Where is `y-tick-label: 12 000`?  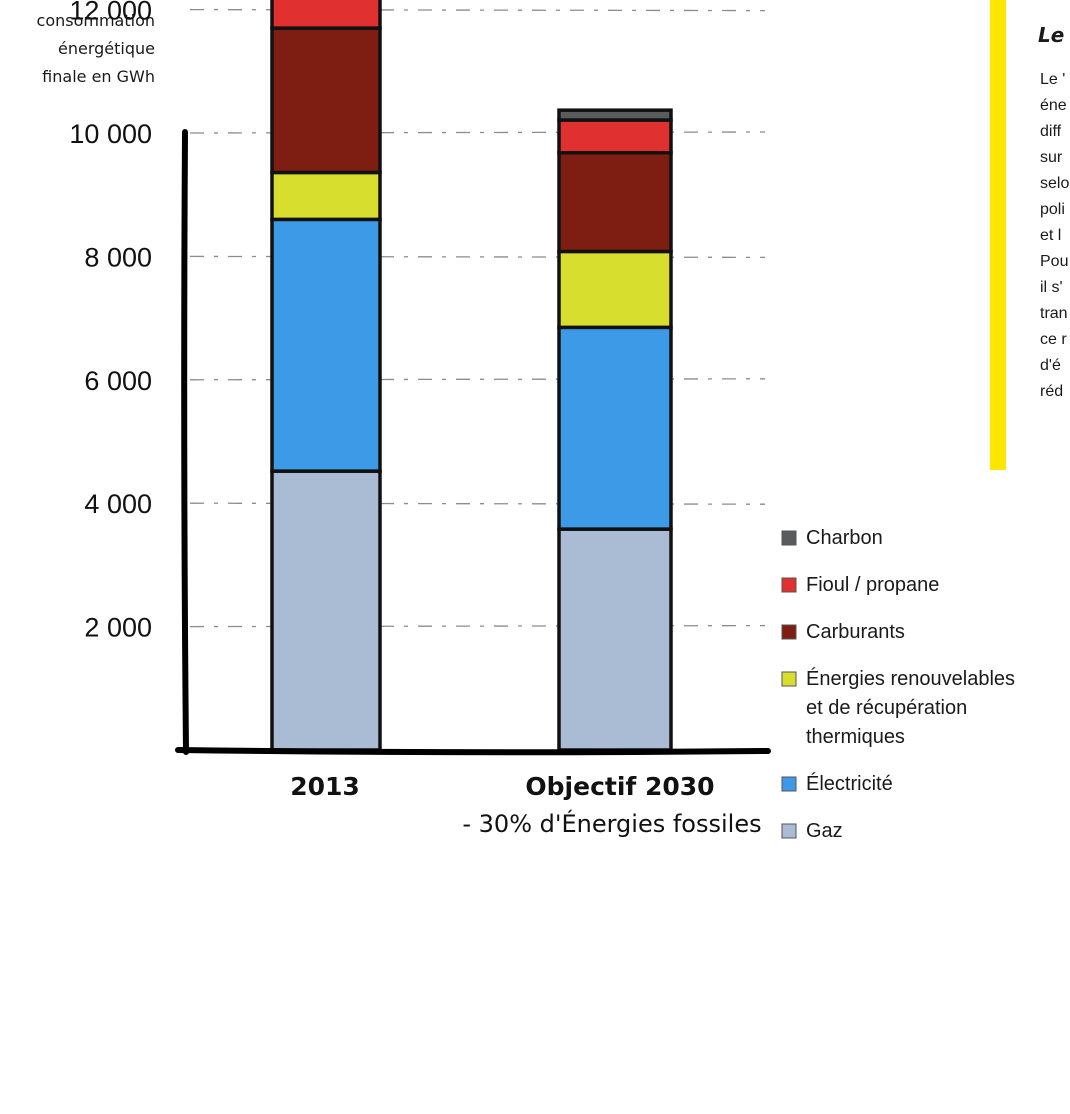
y-tick-label: 12 000 is located at coordinates (110, 13).